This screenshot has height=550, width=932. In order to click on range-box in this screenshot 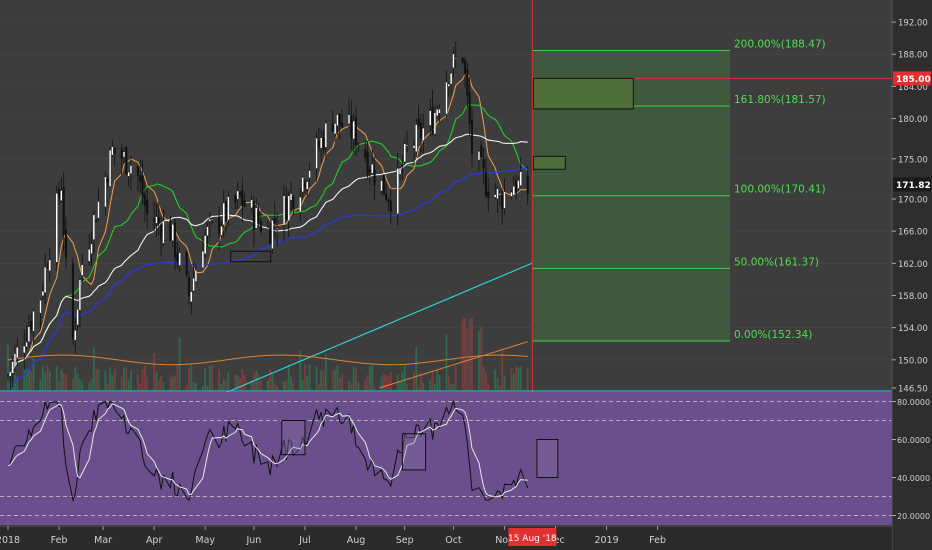, I will do `click(251, 256)`.